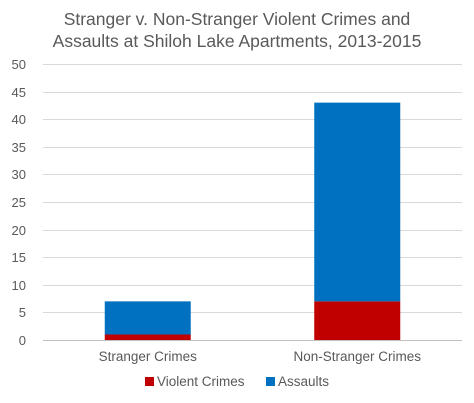  What do you see at coordinates (19, 174) in the screenshot?
I see `y-tick-label: 30` at bounding box center [19, 174].